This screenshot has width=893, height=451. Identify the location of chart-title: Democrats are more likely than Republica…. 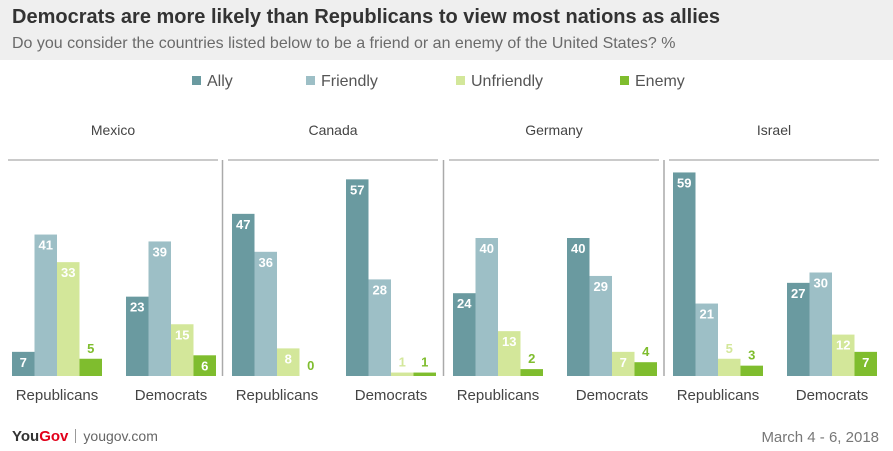
(366, 17).